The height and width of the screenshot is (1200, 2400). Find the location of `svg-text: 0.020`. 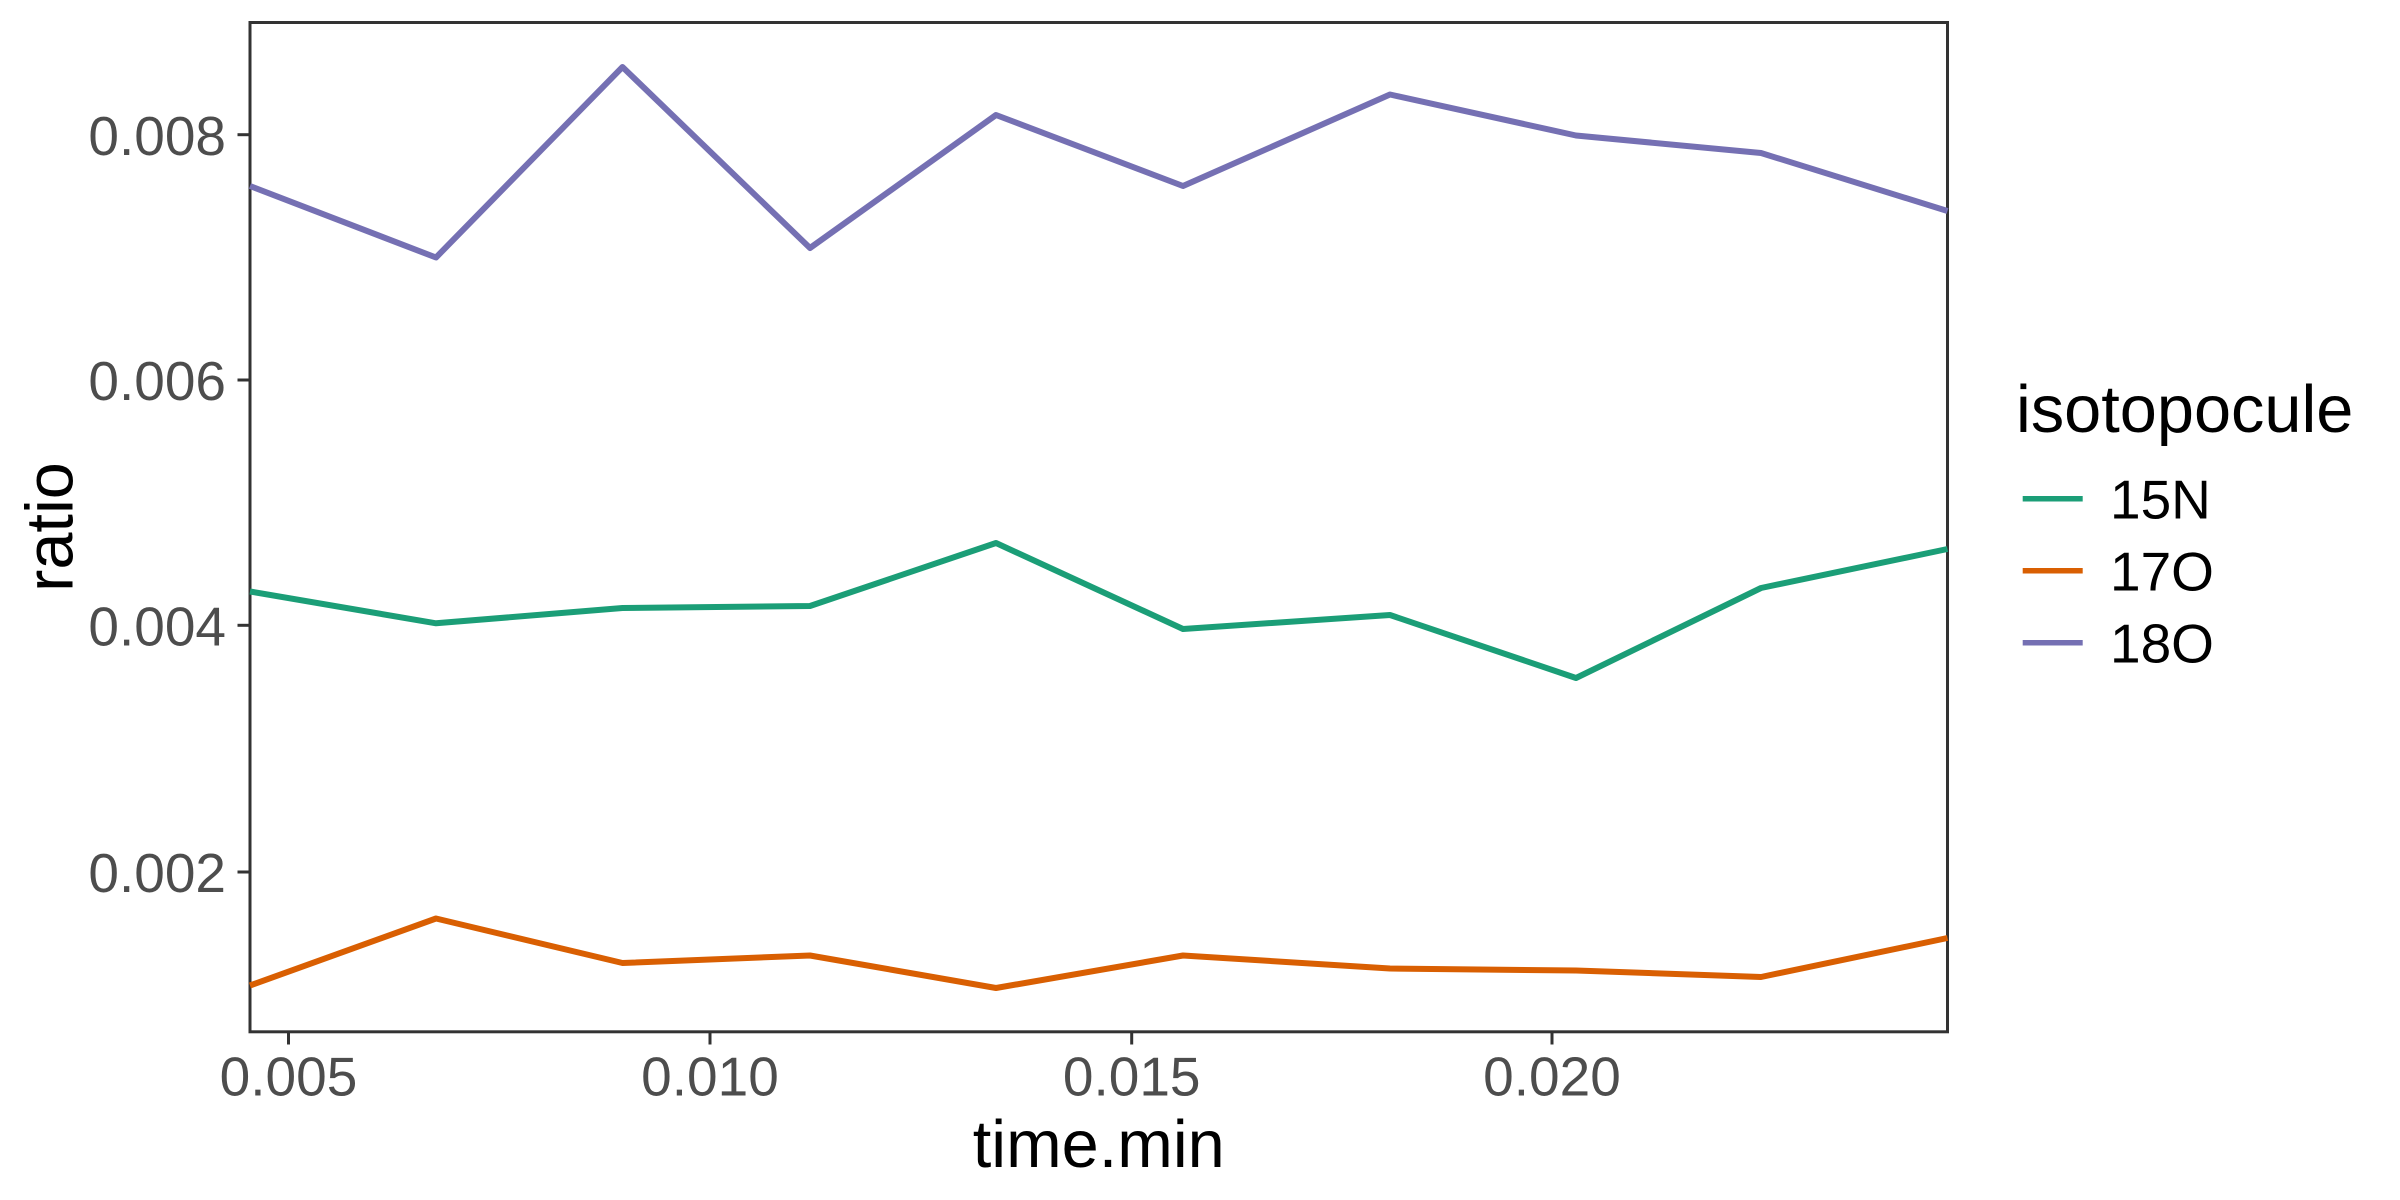

svg-text: 0.020 is located at coordinates (1552, 1077).